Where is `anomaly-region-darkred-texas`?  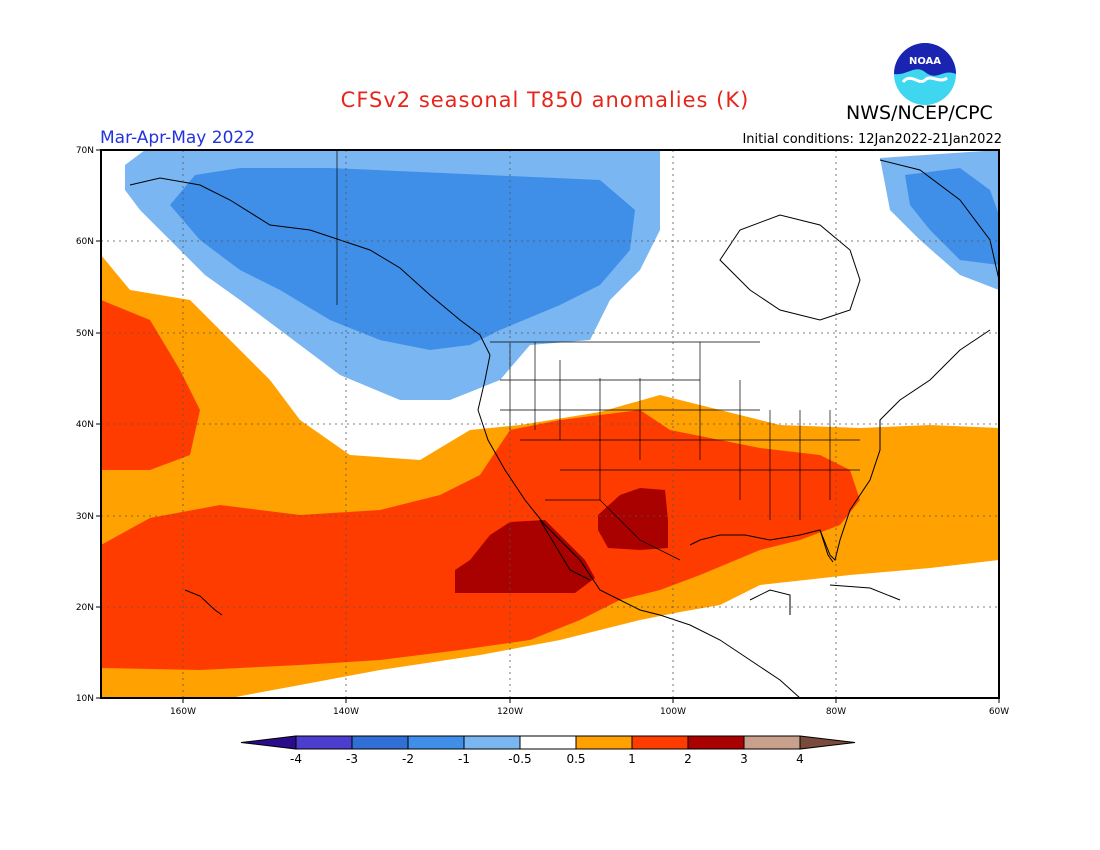
anomaly-region-darkred-texas is located at coordinates (633, 519).